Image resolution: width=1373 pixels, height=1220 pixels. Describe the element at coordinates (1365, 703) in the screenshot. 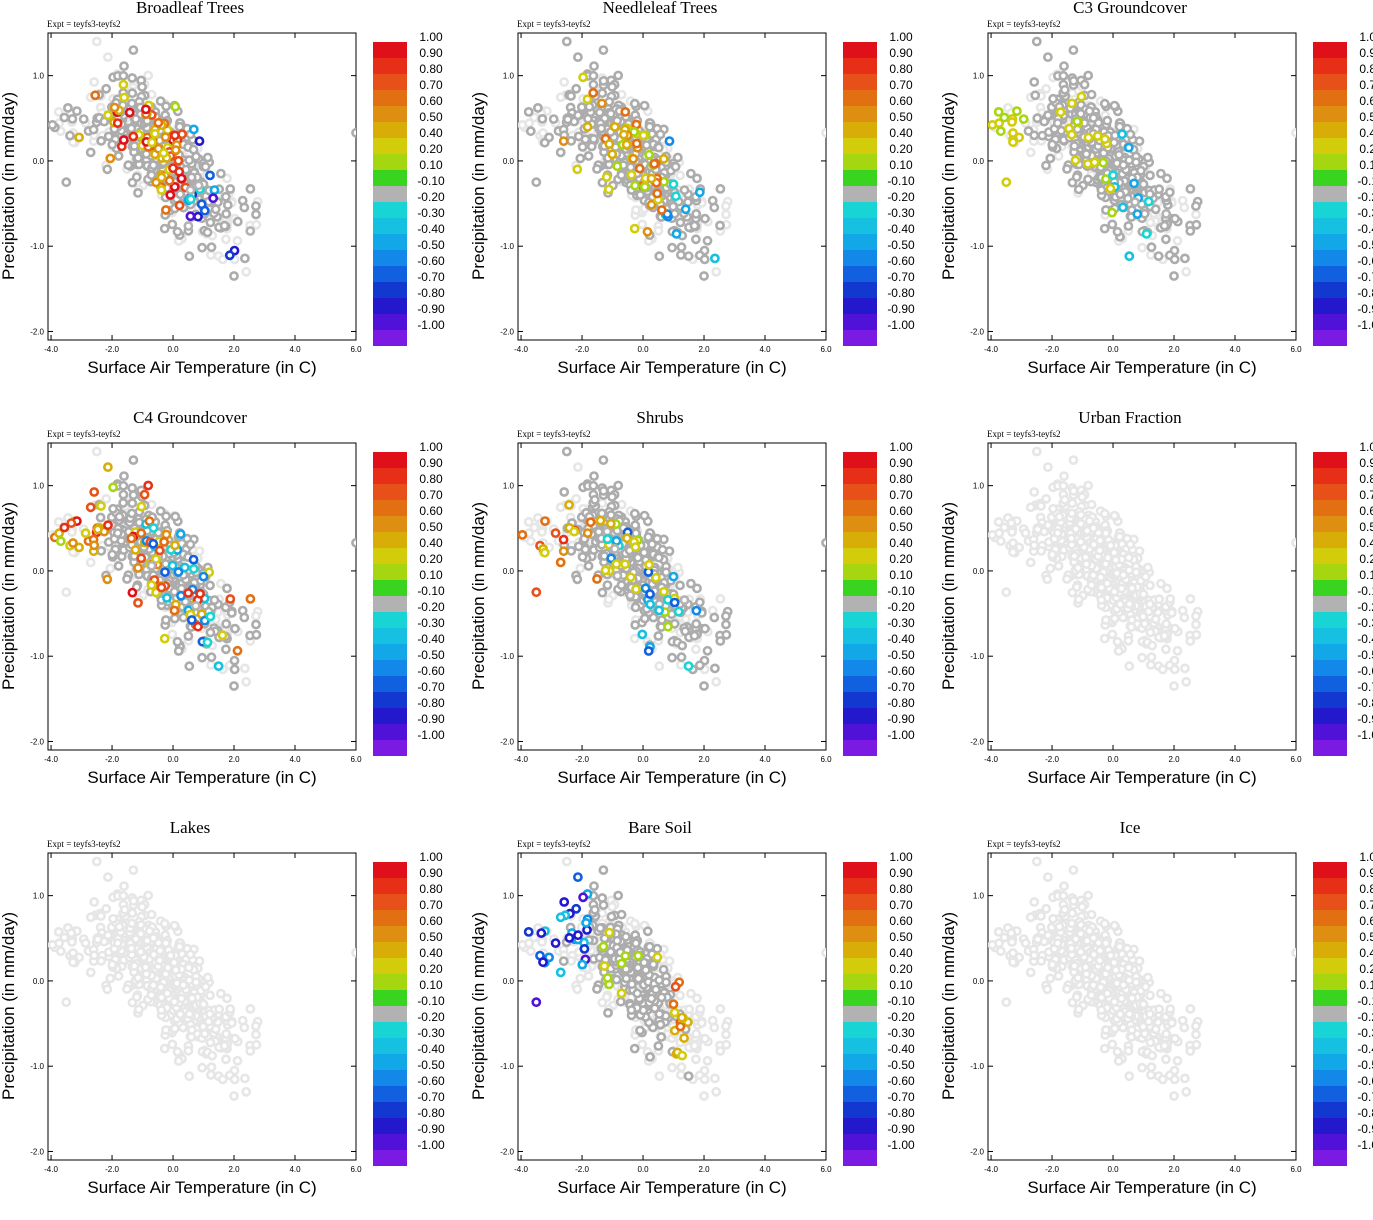

I see `colorbar-label: -0.80` at that location.